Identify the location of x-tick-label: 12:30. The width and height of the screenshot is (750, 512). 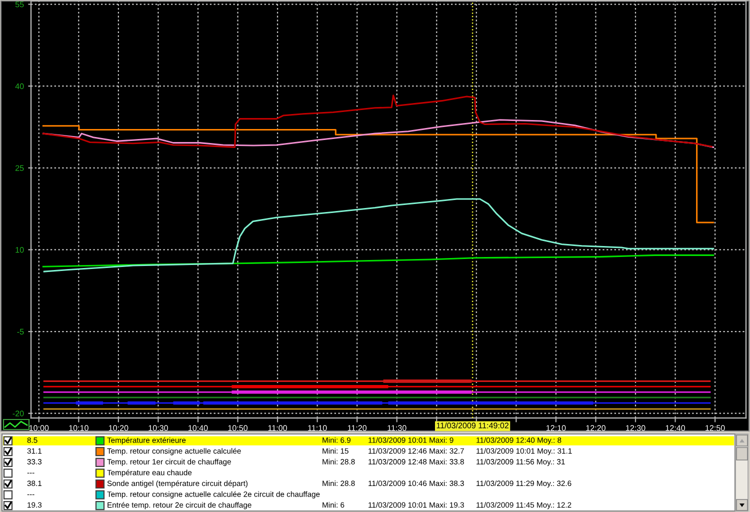
(636, 428).